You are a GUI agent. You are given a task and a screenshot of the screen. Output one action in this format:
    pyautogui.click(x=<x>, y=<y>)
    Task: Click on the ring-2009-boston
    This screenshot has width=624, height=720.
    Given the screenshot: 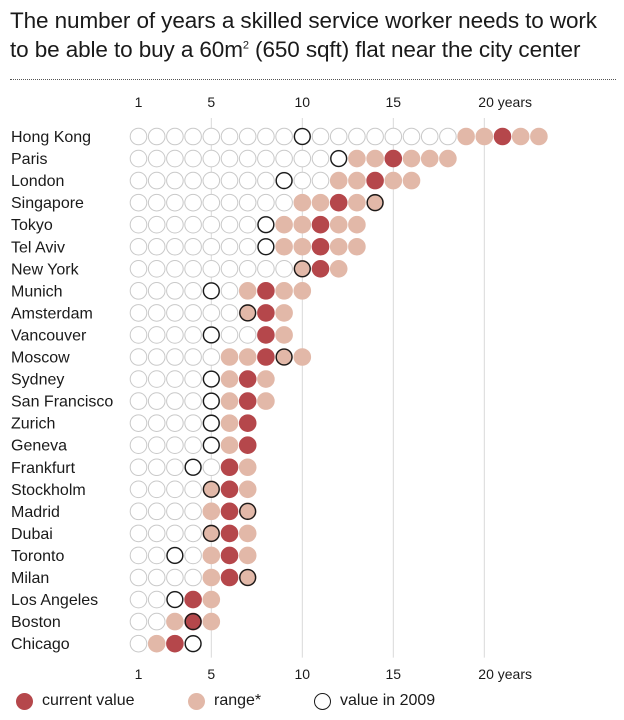 What is the action you would take?
    pyautogui.click(x=193, y=621)
    